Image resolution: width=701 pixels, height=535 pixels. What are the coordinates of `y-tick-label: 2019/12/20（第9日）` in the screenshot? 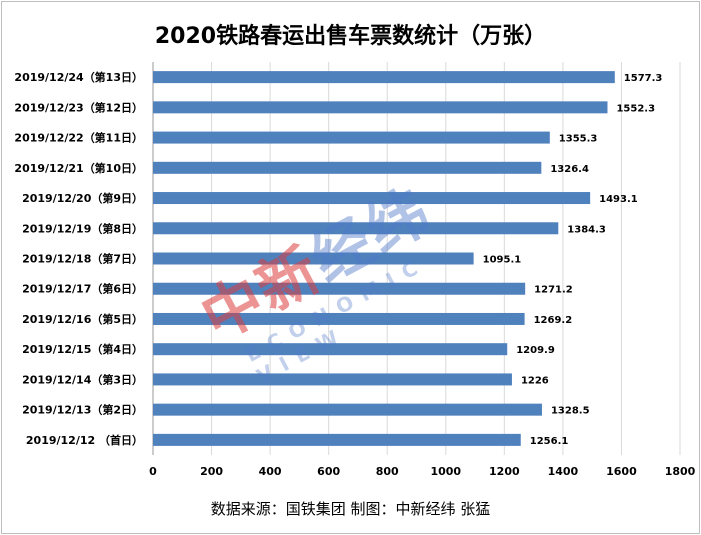 It's located at (82, 198).